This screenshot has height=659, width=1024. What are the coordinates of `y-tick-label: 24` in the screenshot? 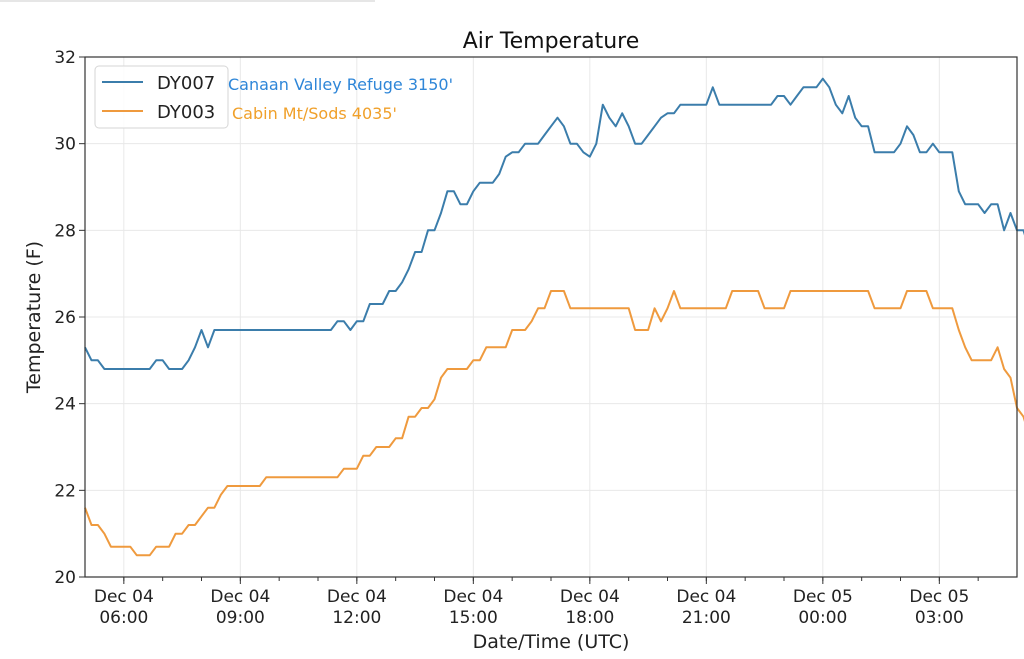 It's located at (65, 405).